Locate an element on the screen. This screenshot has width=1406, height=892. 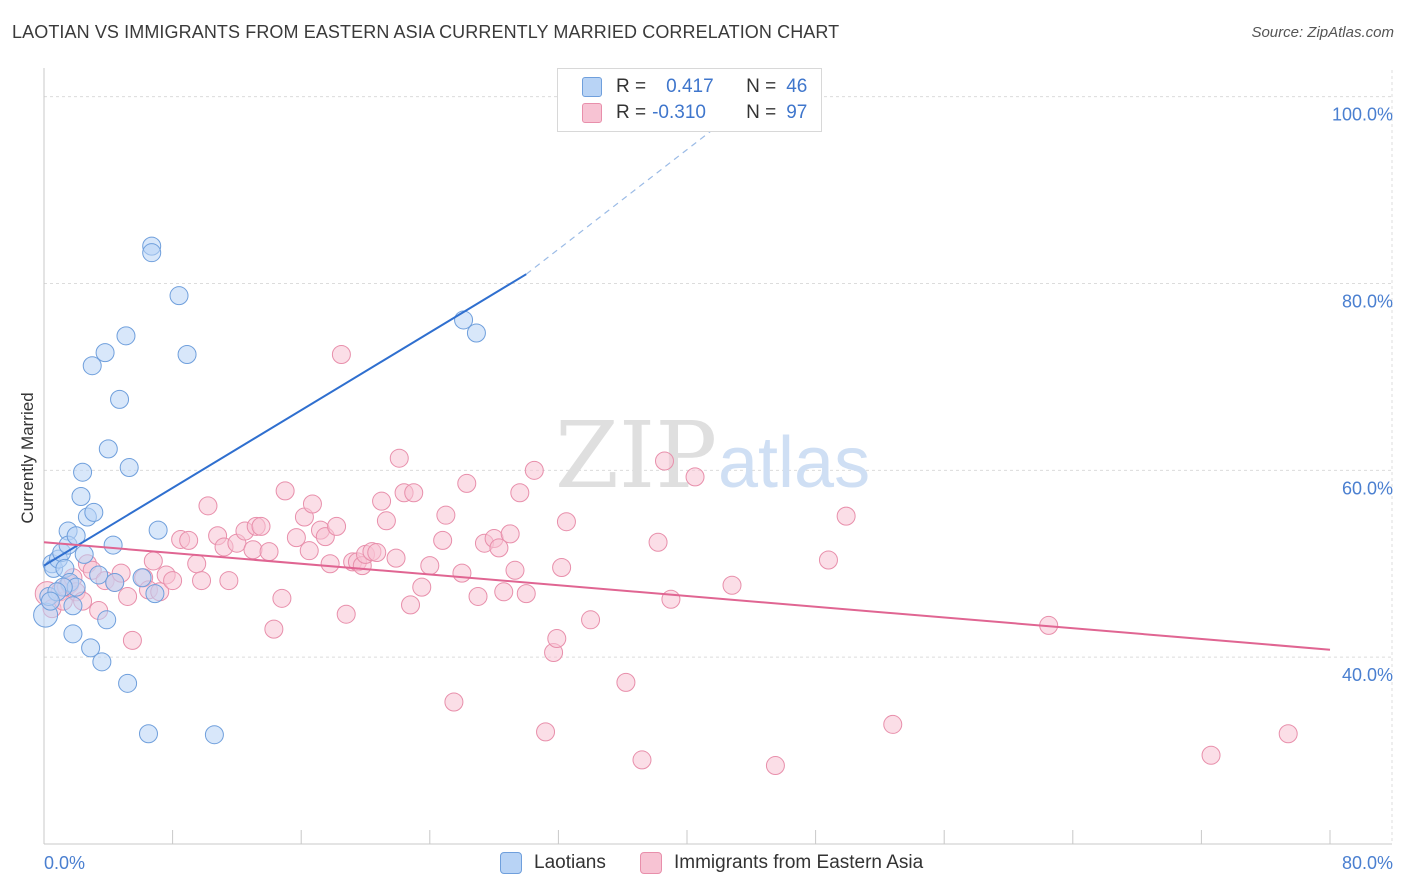
y-tick-label: 100.0% is located at coordinates (1362, 115).